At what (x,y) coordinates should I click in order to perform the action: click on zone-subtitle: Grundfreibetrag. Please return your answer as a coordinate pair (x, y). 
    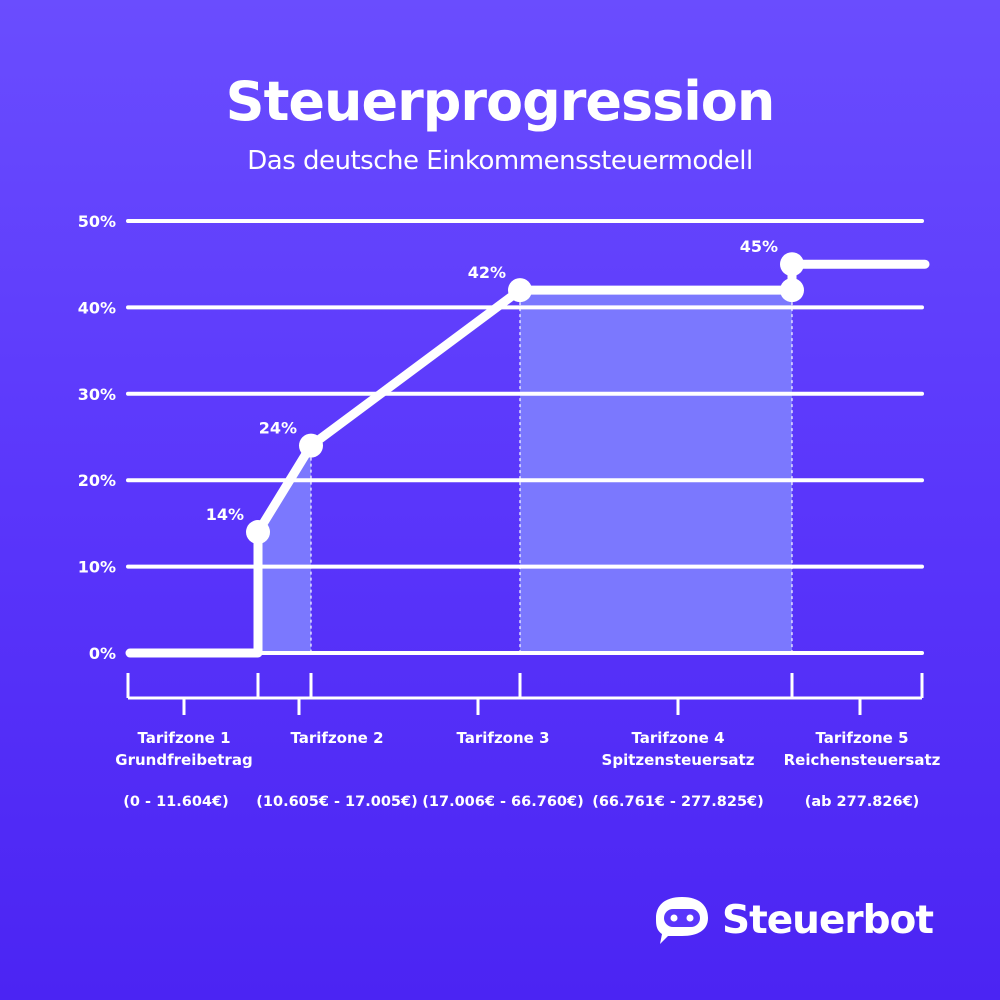
    Looking at the image, I should click on (183, 760).